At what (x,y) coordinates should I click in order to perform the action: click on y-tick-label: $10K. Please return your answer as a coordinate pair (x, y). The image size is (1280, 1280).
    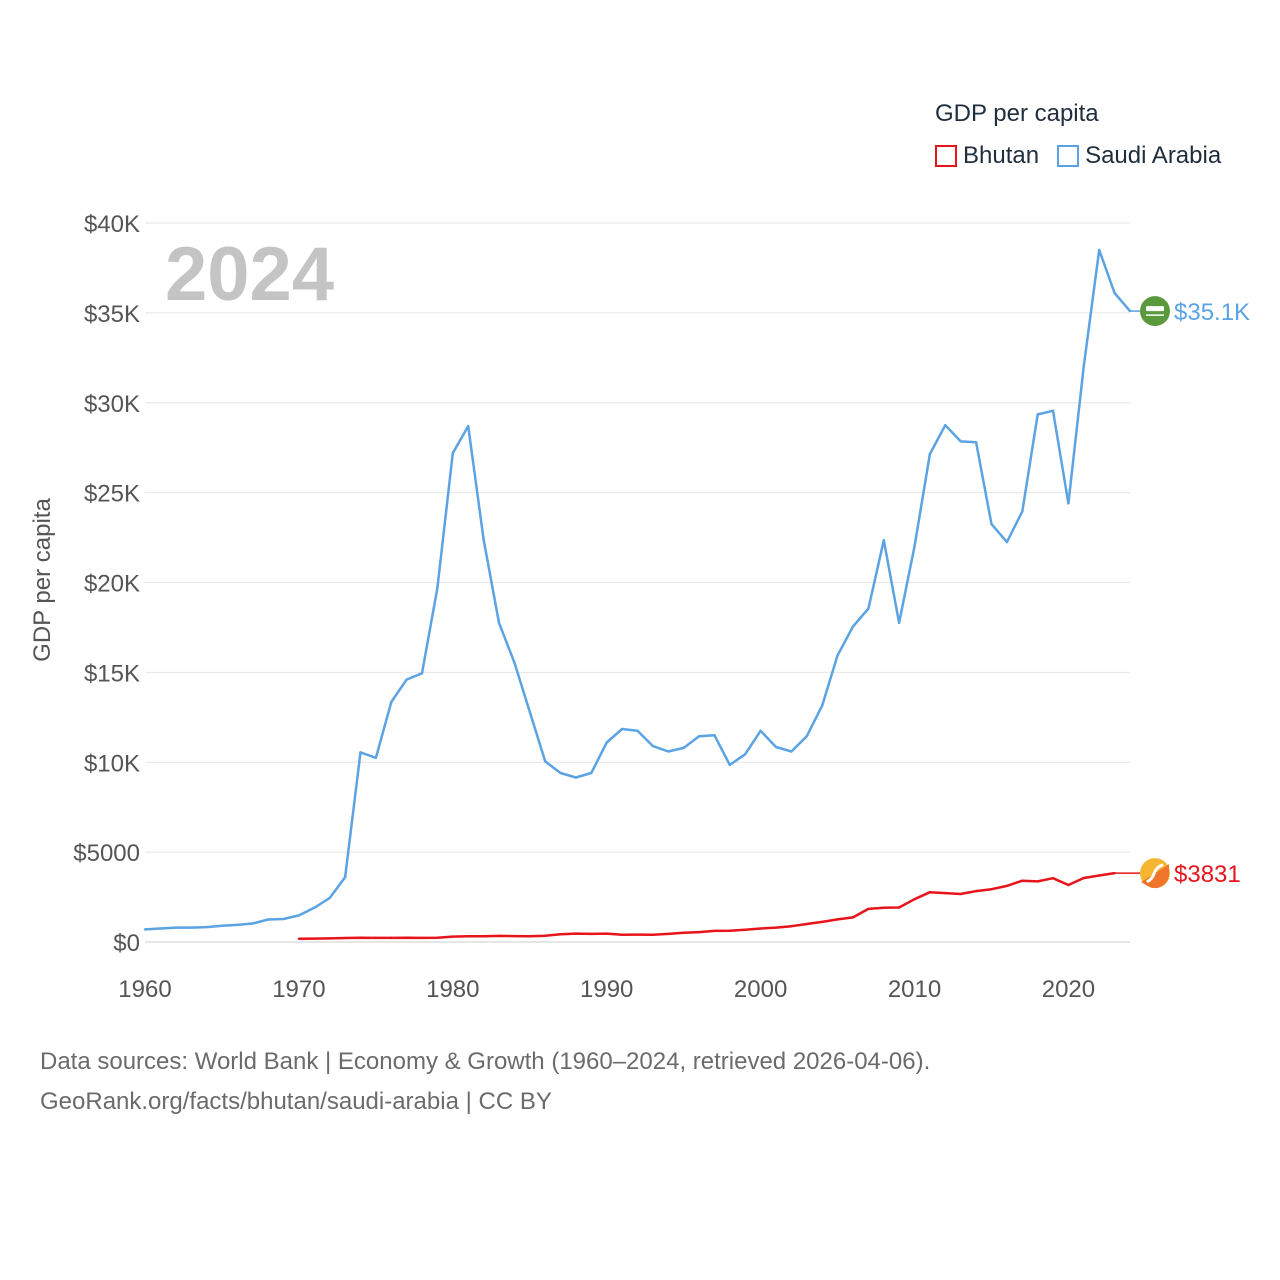
    Looking at the image, I should click on (112, 763).